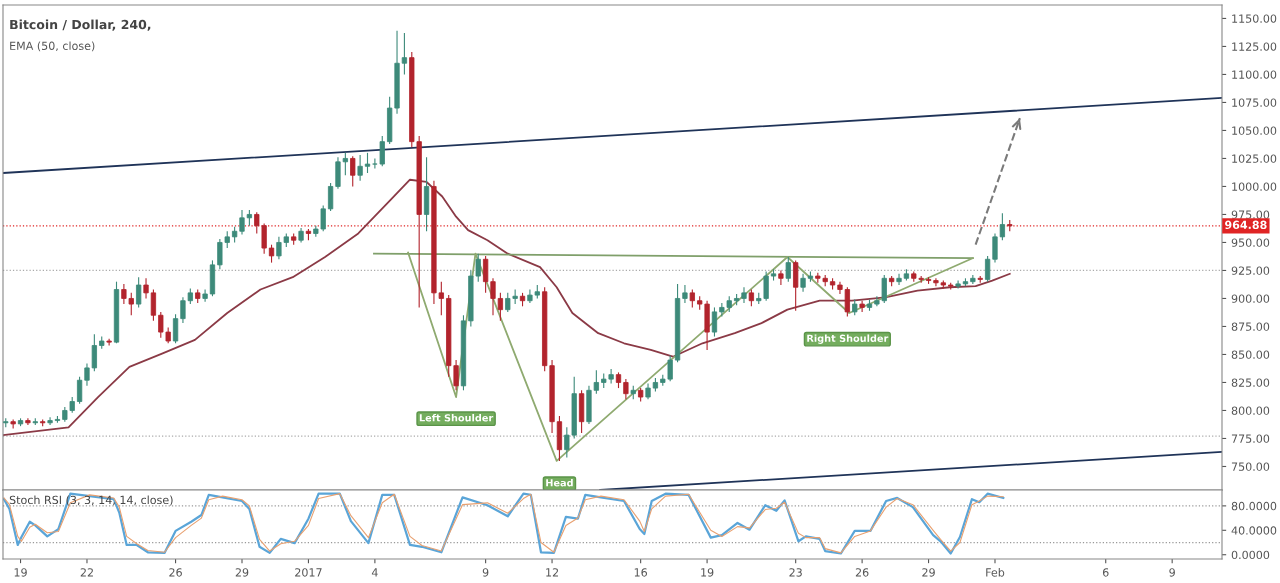  What do you see at coordinates (1254, 186) in the screenshot?
I see `y-tick-label: 1000.00` at bounding box center [1254, 186].